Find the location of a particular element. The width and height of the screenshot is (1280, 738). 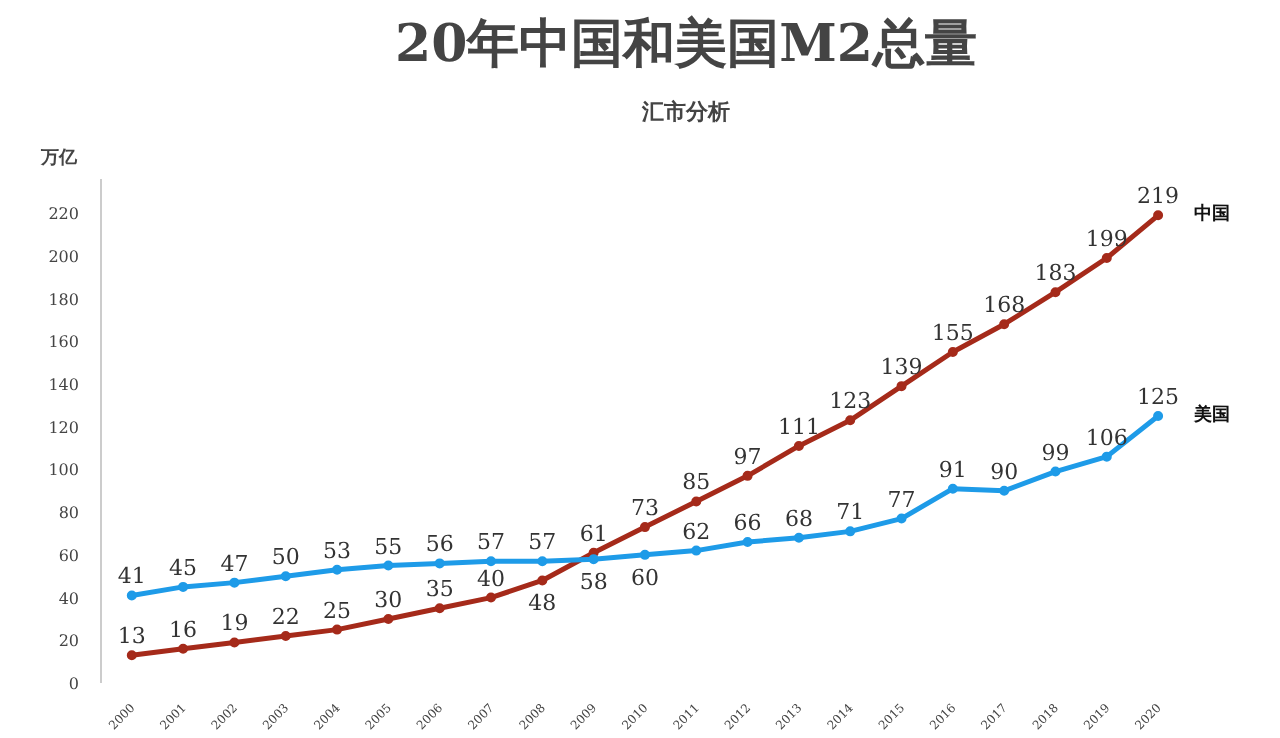

data-label: 73 is located at coordinates (644, 508).